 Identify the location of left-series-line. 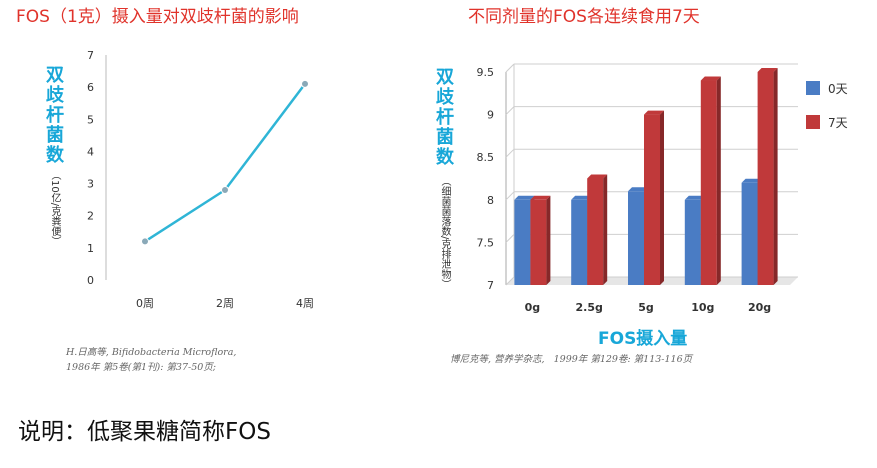
(225, 163).